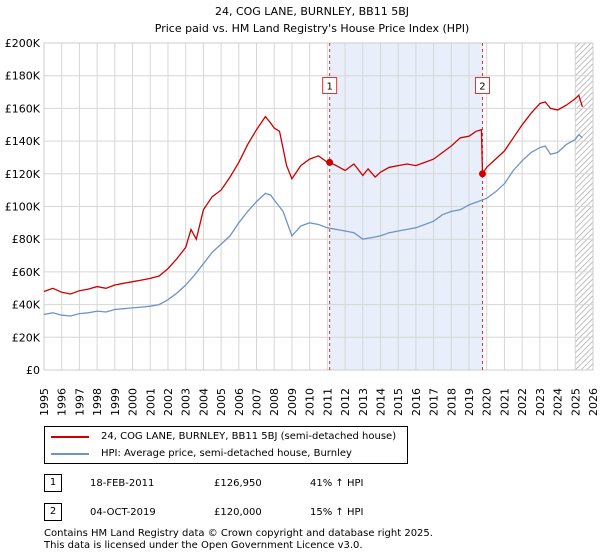 This screenshot has width=600, height=560. Describe the element at coordinates (44, 402) in the screenshot. I see `x-tick-label: 1995` at that location.